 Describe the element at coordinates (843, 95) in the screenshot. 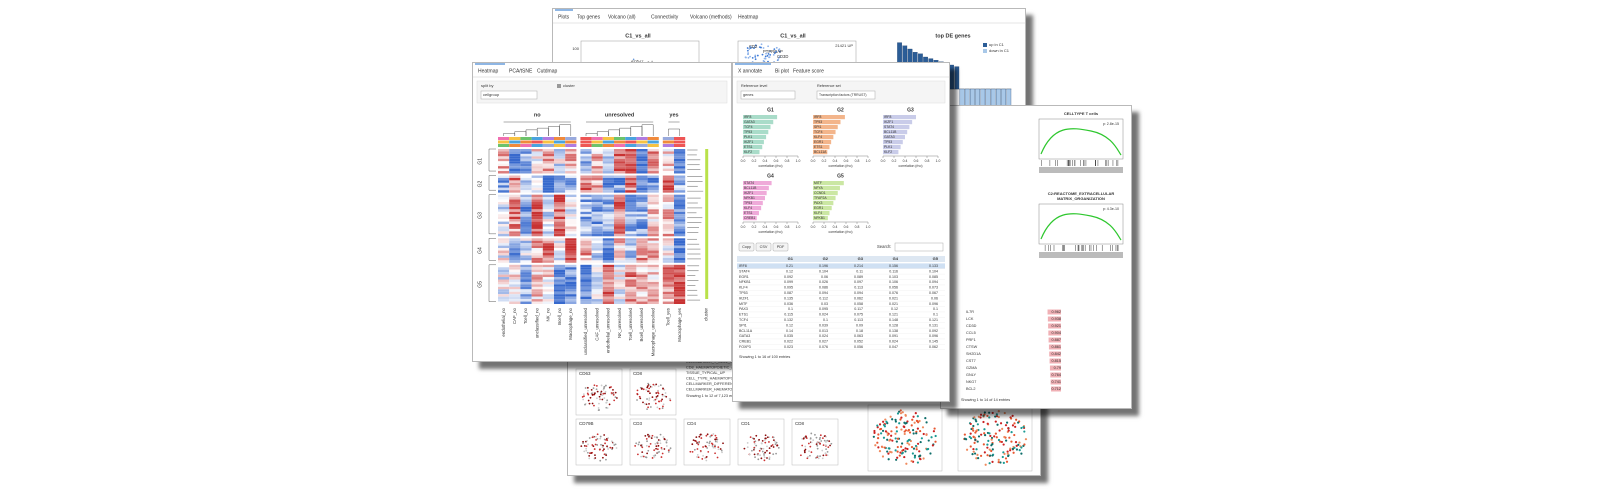

I see `select-value: Transcription factors (TRRUST)` at that location.